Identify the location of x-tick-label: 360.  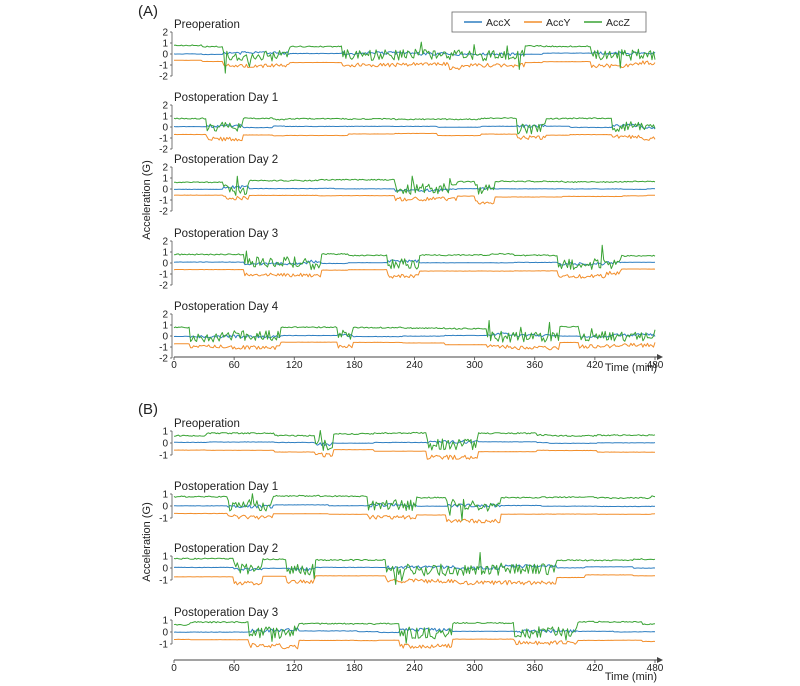
(534, 668).